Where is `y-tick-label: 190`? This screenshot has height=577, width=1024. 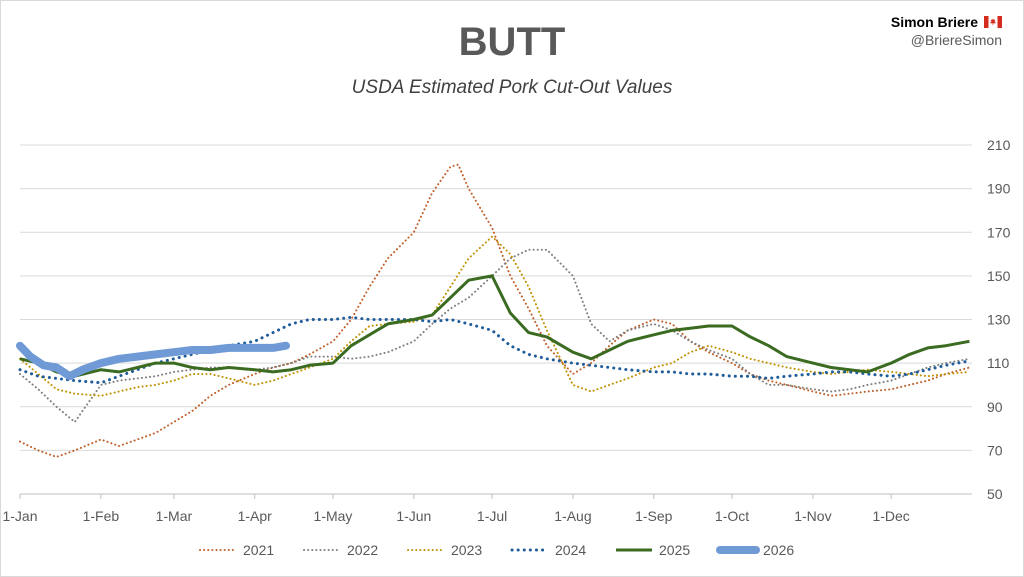 y-tick-label: 190 is located at coordinates (999, 189).